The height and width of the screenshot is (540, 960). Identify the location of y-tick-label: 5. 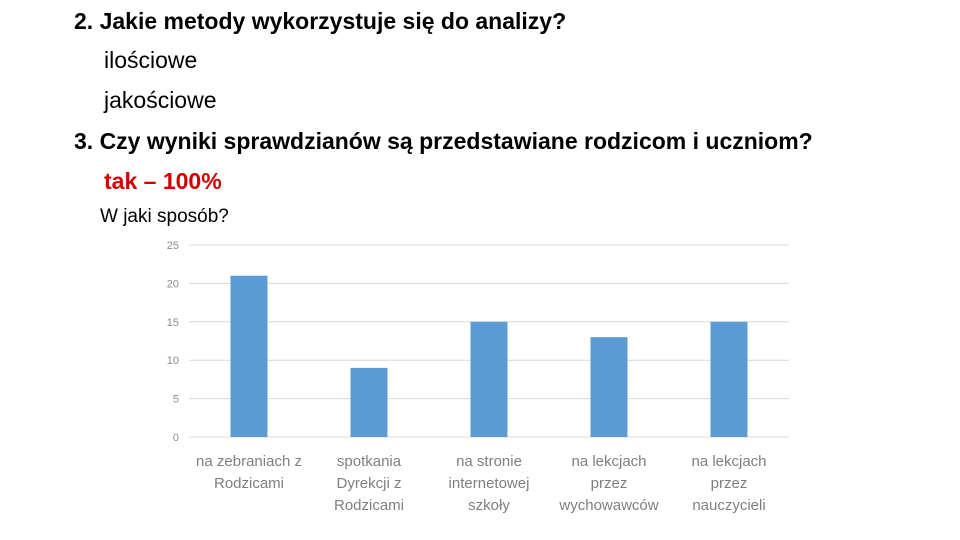
(176, 400).